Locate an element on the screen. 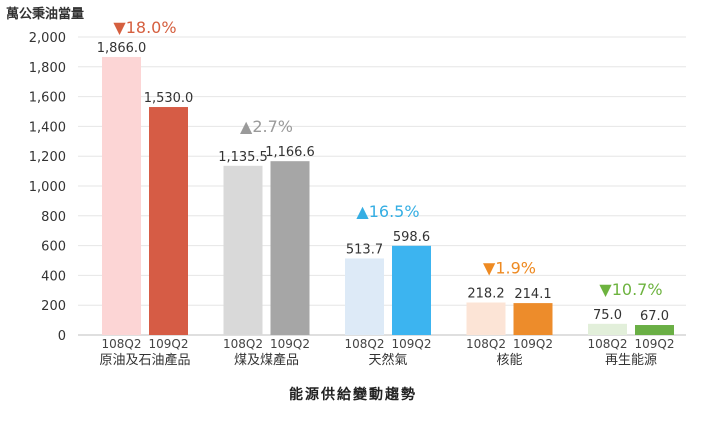 The width and height of the screenshot is (706, 430). value-label: 218.2 is located at coordinates (485, 293).